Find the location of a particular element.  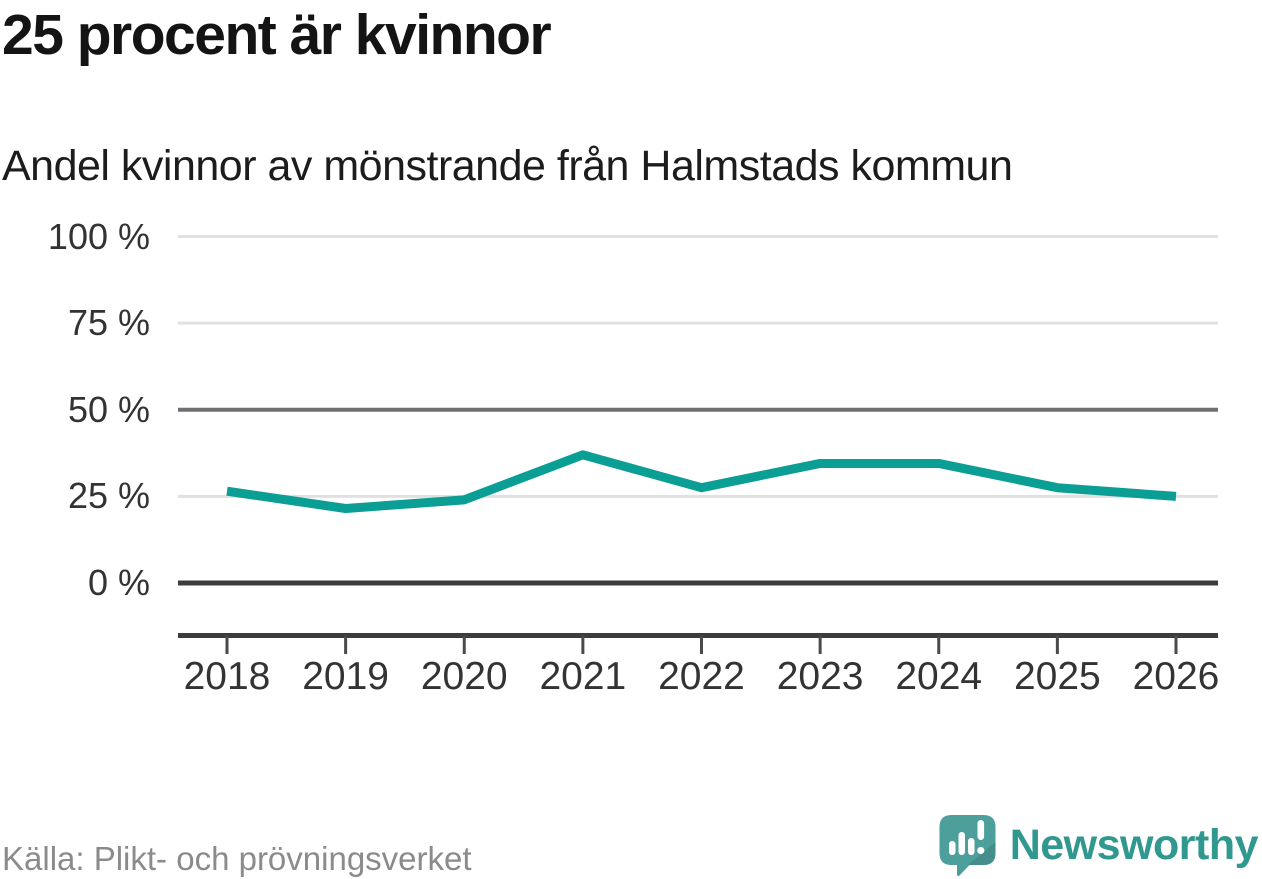

brand-wordmark: Newsworthy is located at coordinates (1134, 845).